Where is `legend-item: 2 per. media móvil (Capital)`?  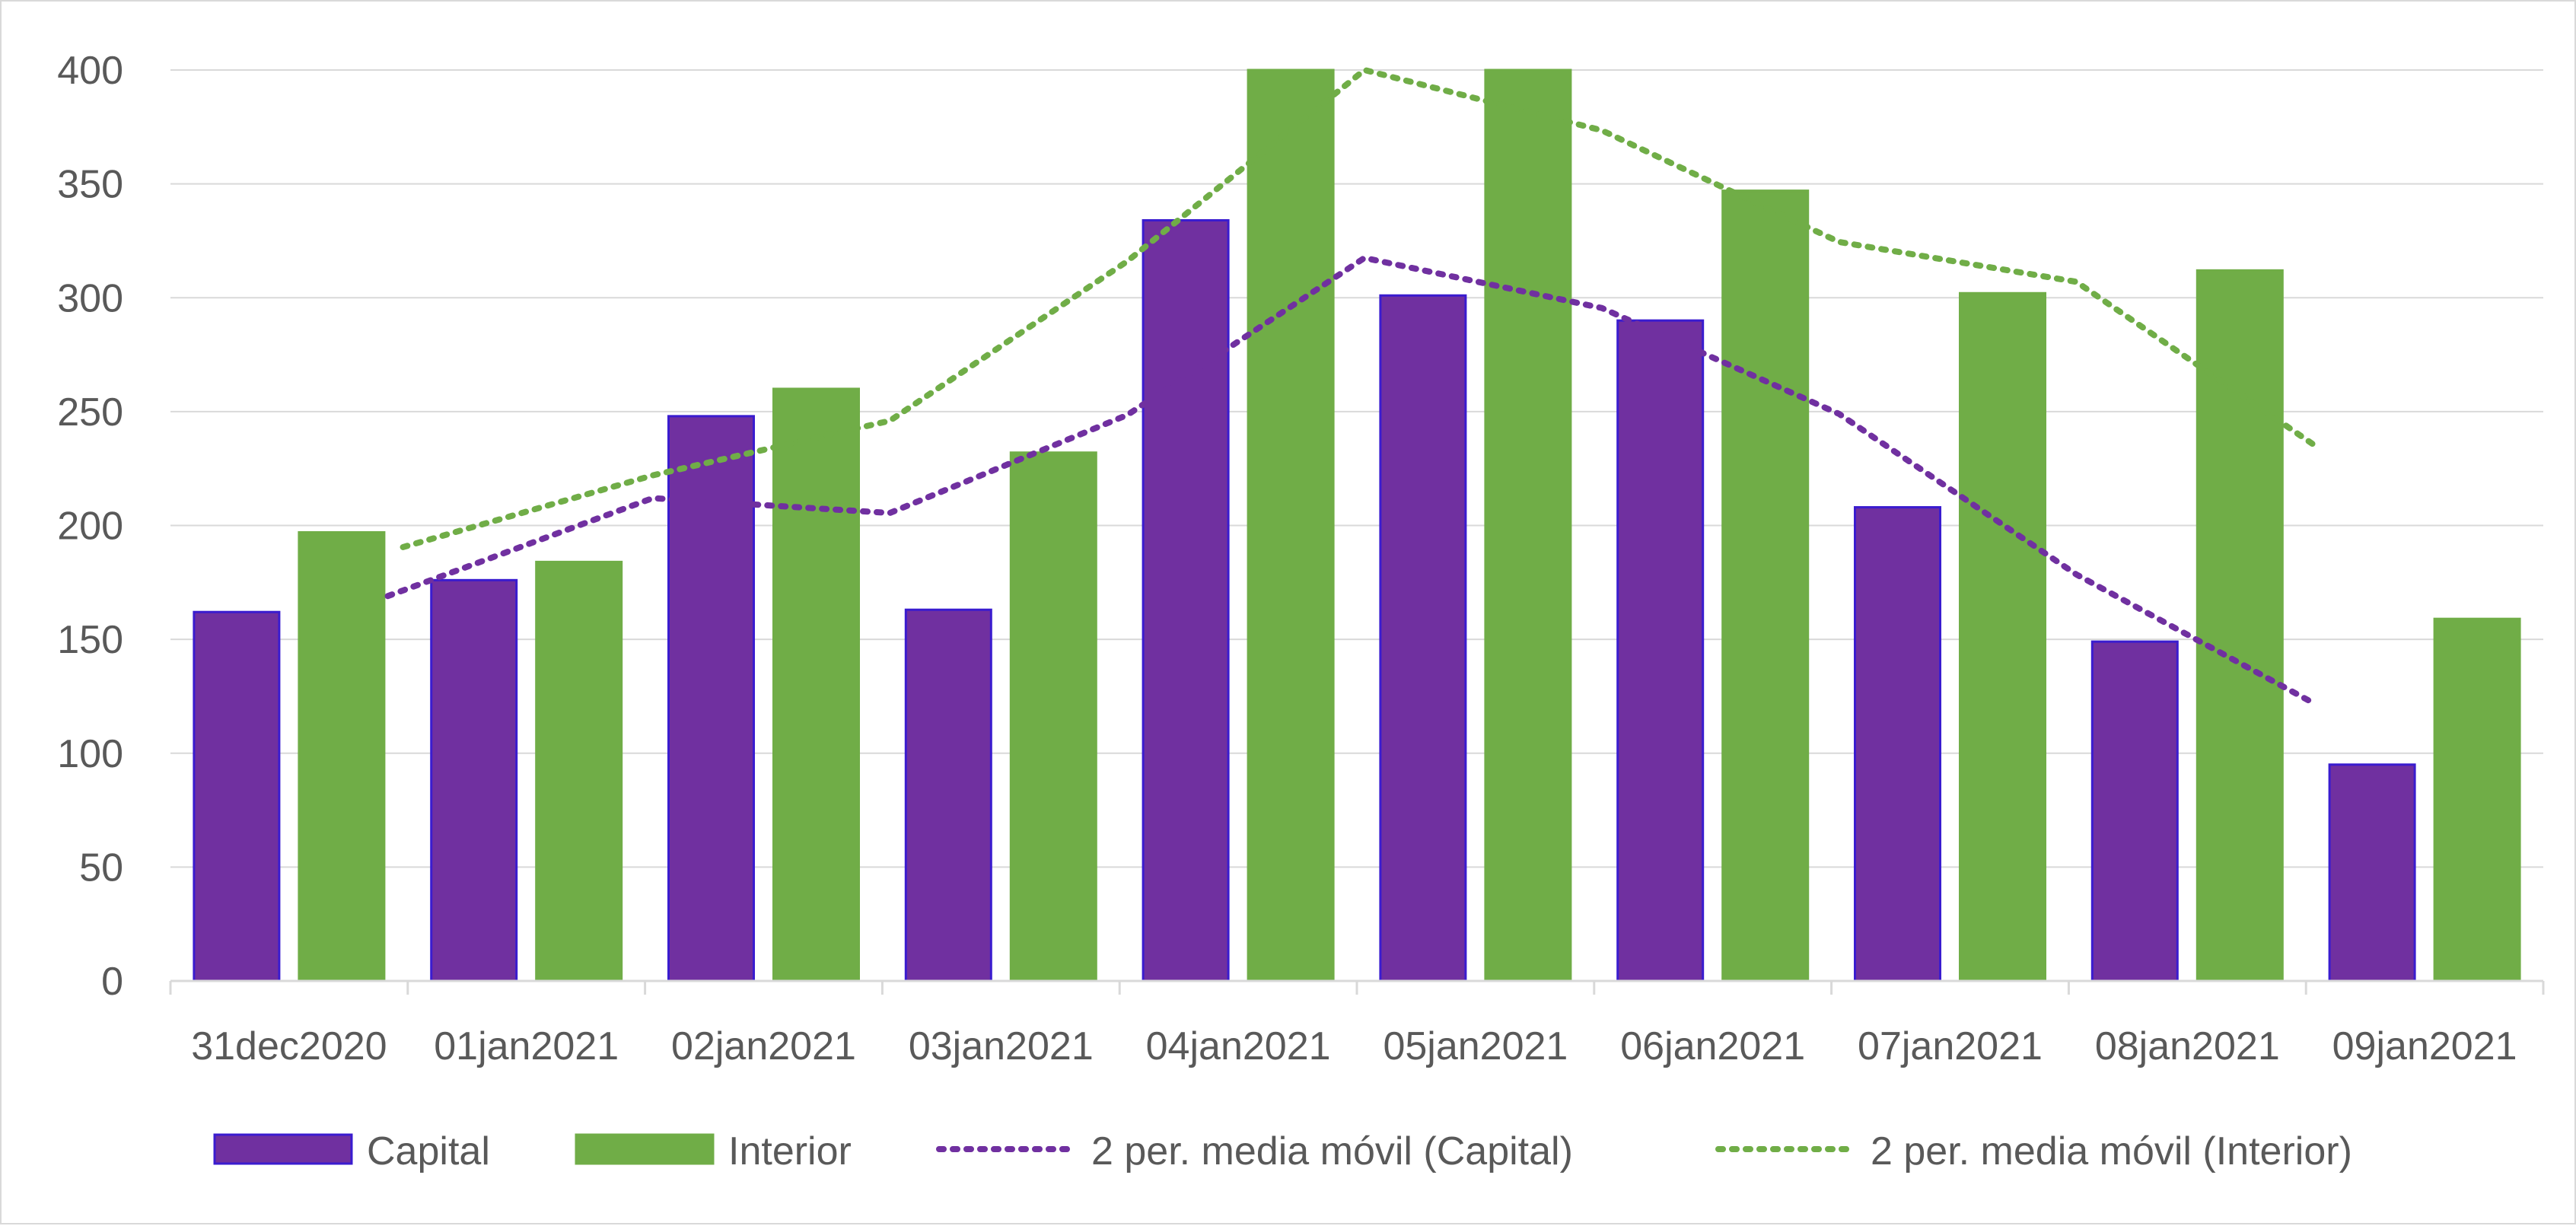 legend-item: 2 per. media móvil (Capital) is located at coordinates (1254, 1151).